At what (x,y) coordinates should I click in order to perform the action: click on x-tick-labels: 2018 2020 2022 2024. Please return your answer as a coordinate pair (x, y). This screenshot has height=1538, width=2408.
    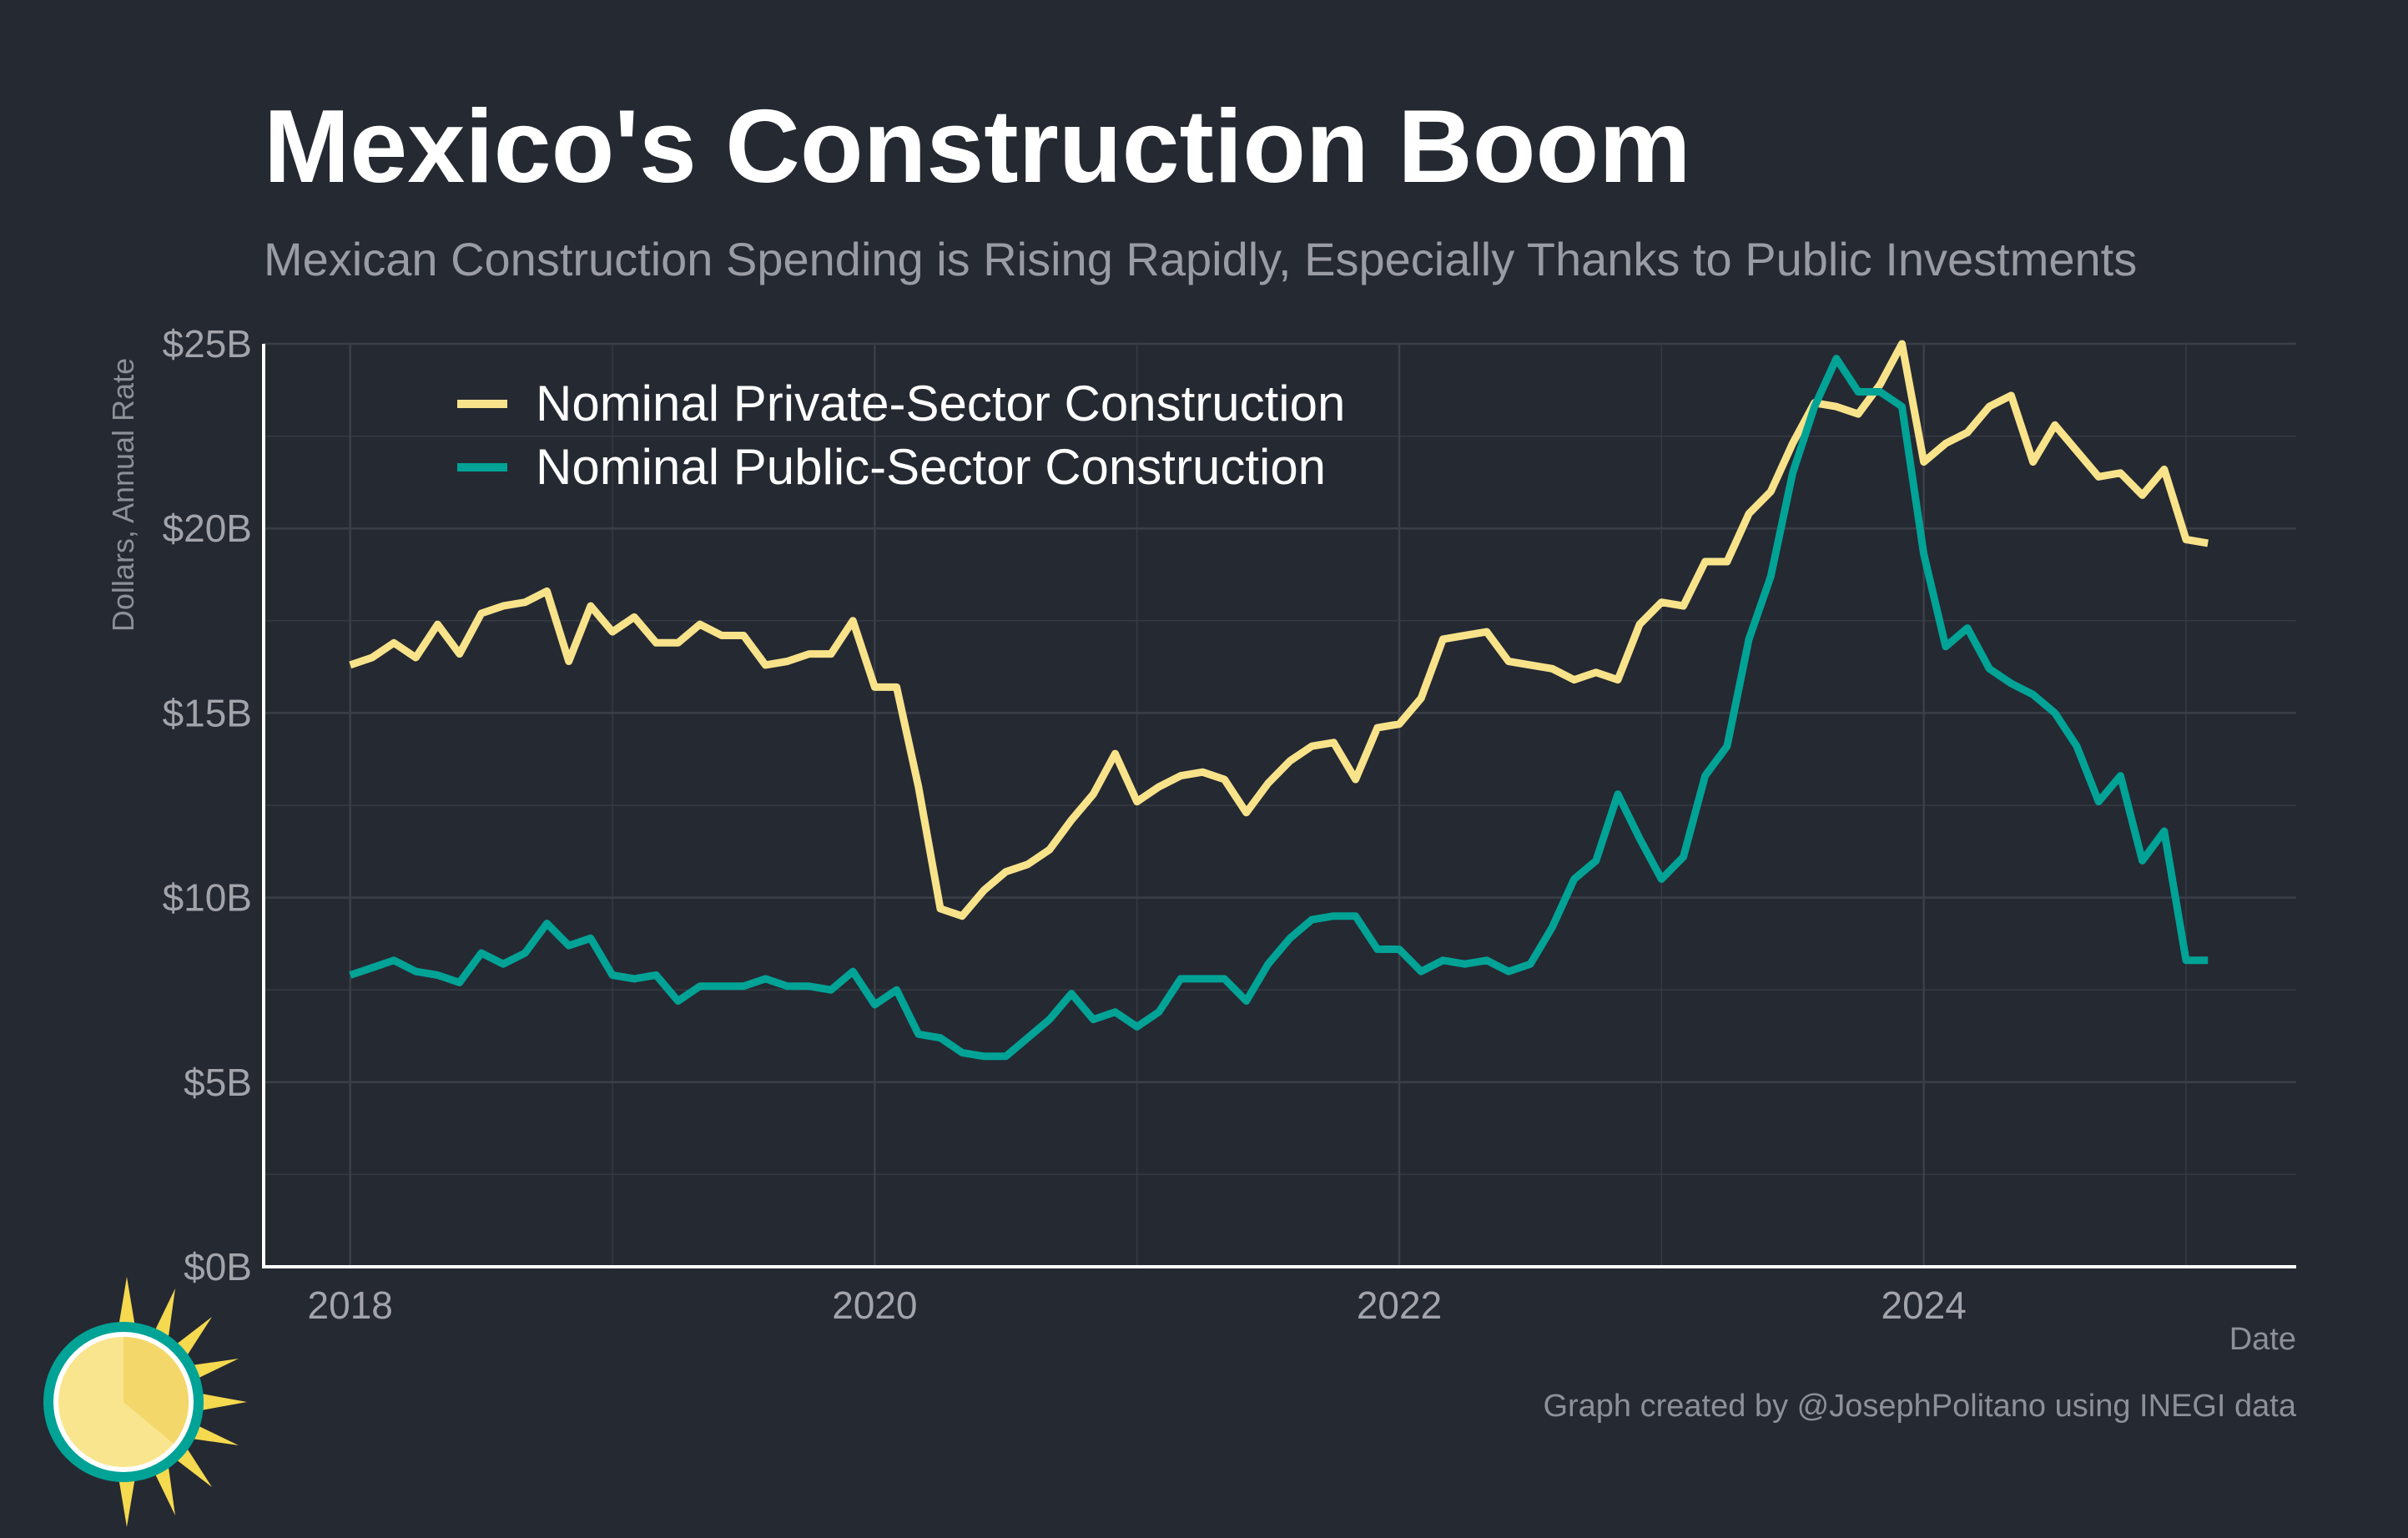
    Looking at the image, I should click on (1137, 1305).